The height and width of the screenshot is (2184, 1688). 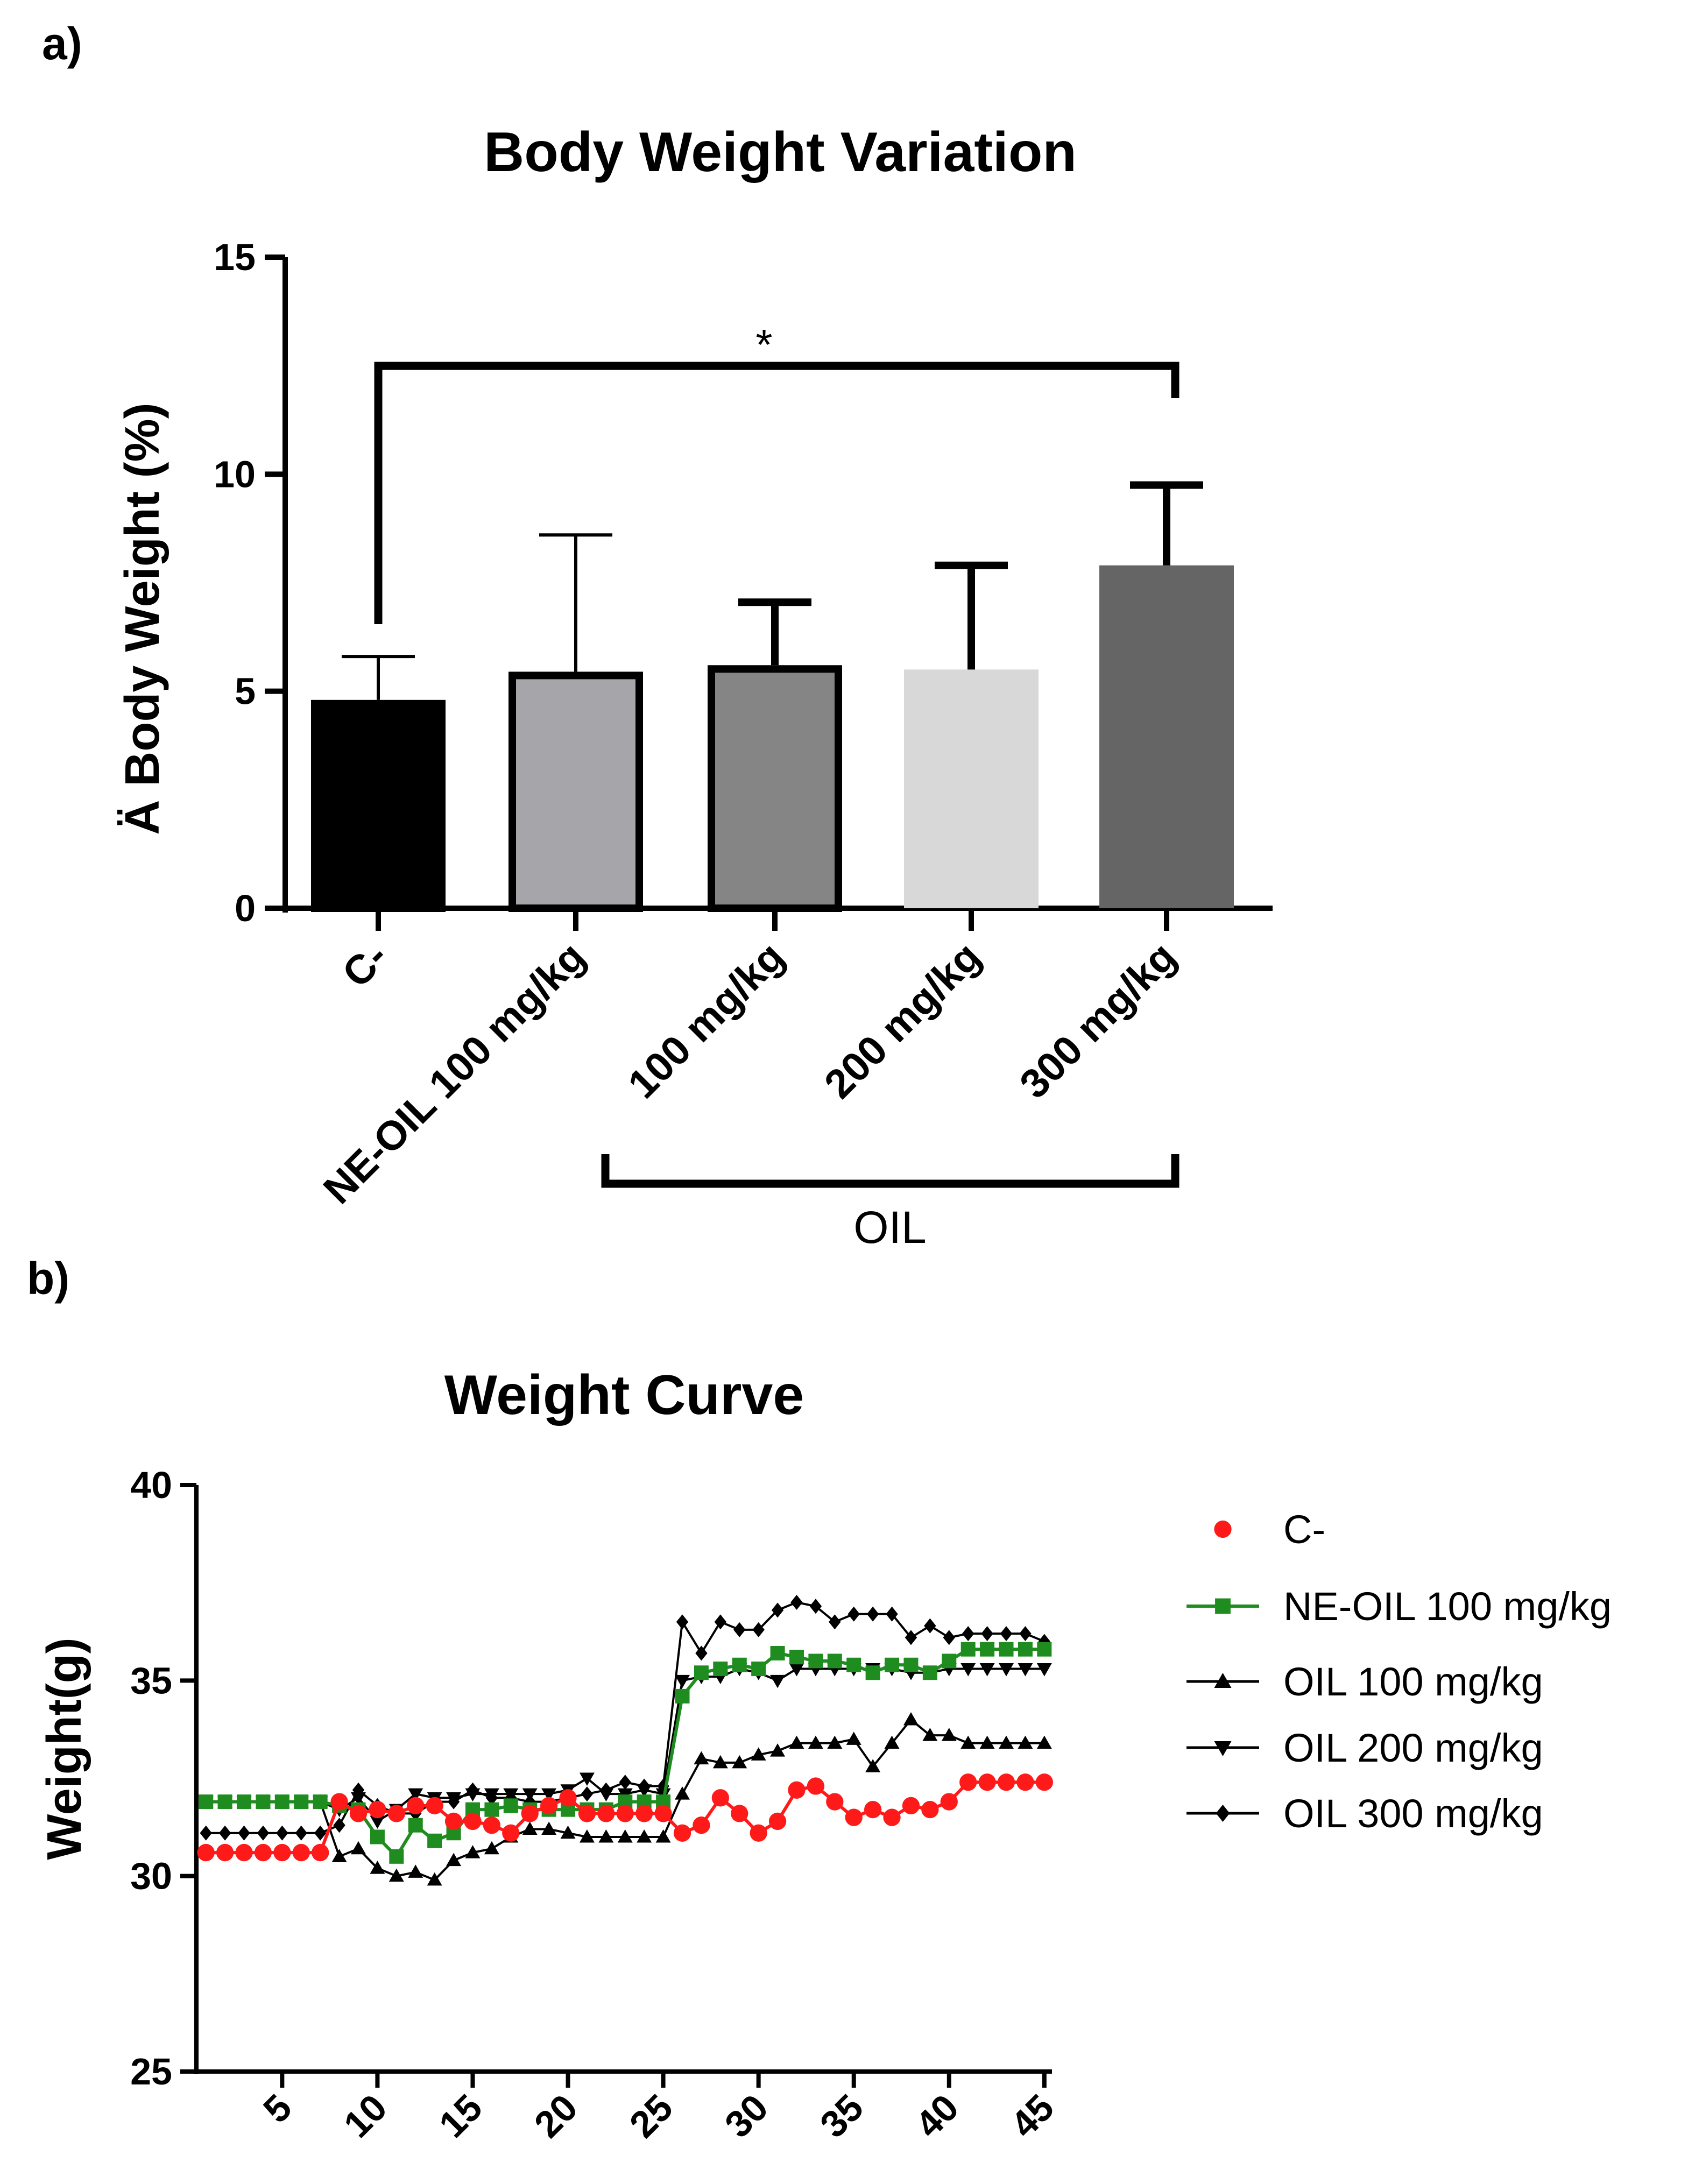 What do you see at coordinates (365, 965) in the screenshot?
I see `category-label-c: C-` at bounding box center [365, 965].